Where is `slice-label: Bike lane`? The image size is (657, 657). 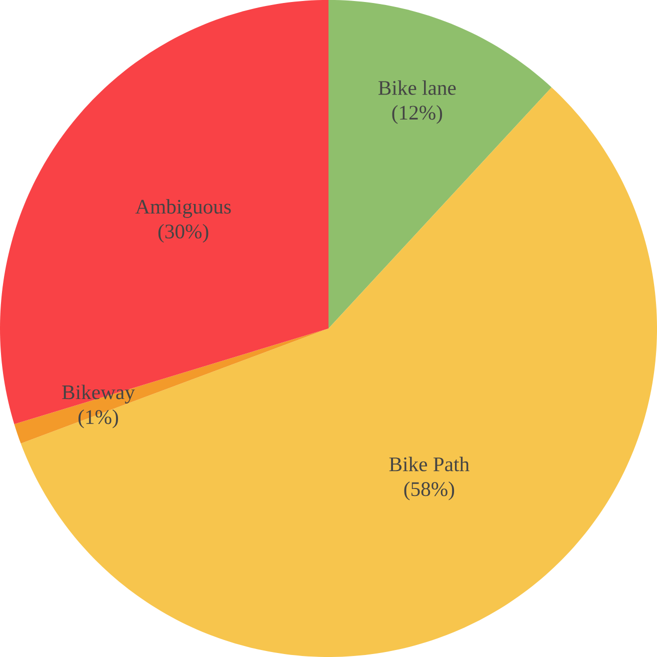
slice-label: Bike lane is located at coordinates (417, 87).